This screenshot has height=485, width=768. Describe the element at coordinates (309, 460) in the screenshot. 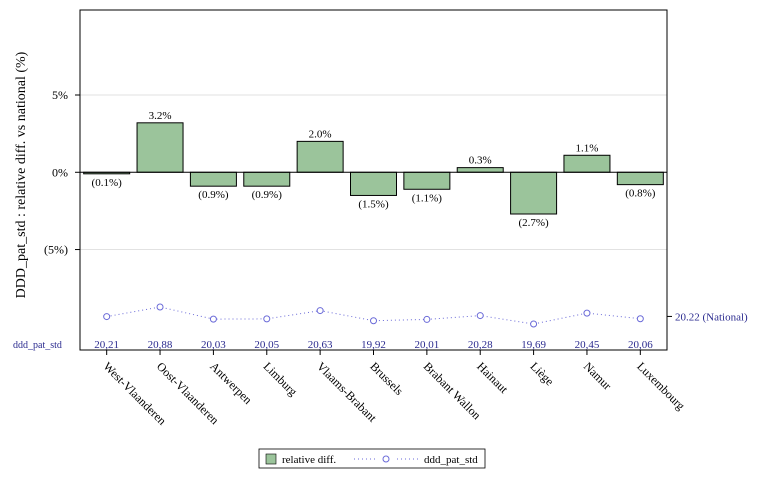

I see `legend-label-bar: relative diff.` at that location.